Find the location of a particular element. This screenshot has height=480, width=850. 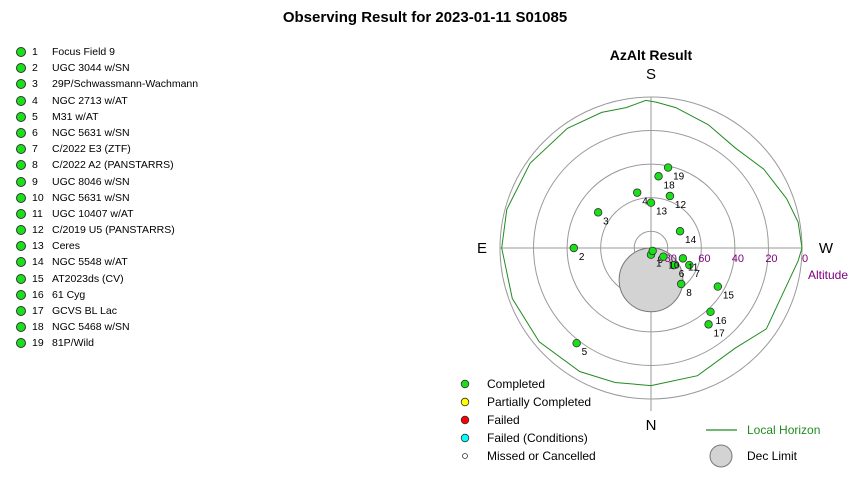

target-number: 10 is located at coordinates (38, 197).